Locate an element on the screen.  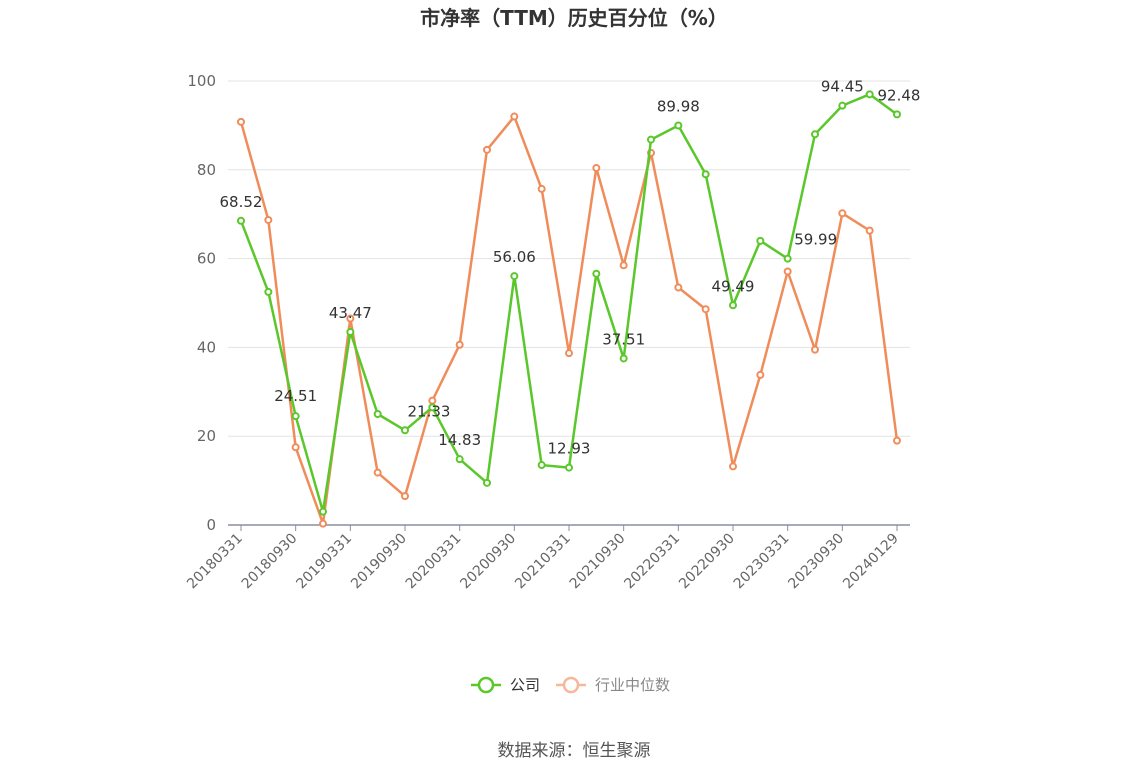
data-label: 43.47 is located at coordinates (350, 313).